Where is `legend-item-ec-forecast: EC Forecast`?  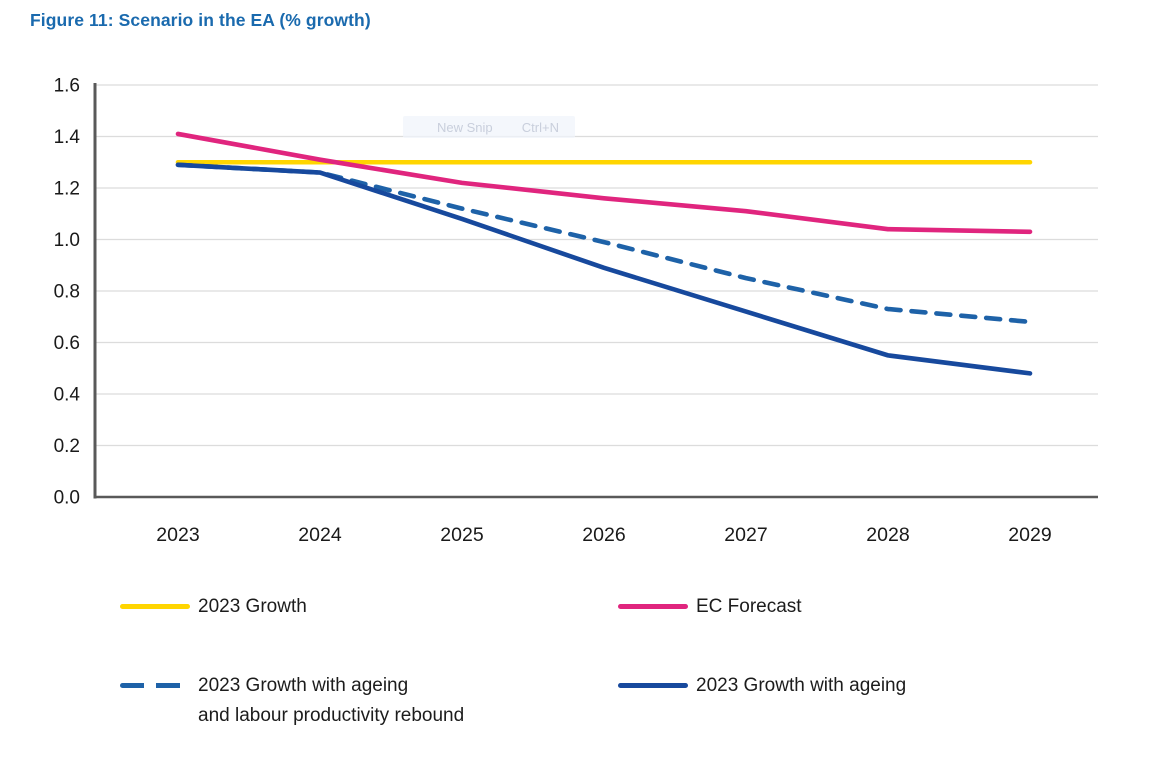
legend-item-ec-forecast: EC Forecast is located at coordinates (762, 607).